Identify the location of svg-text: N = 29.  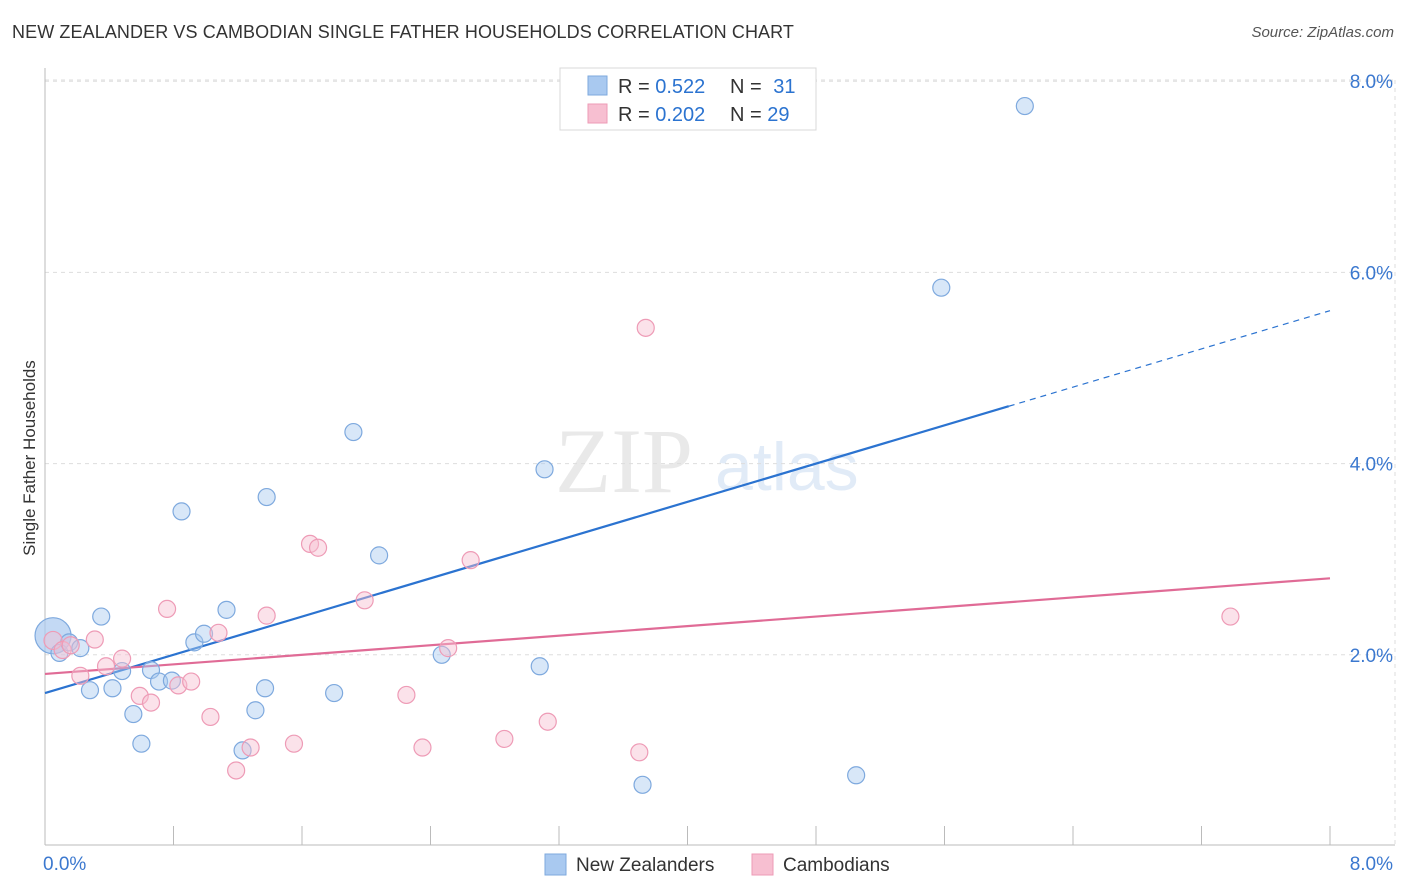
(760, 115).